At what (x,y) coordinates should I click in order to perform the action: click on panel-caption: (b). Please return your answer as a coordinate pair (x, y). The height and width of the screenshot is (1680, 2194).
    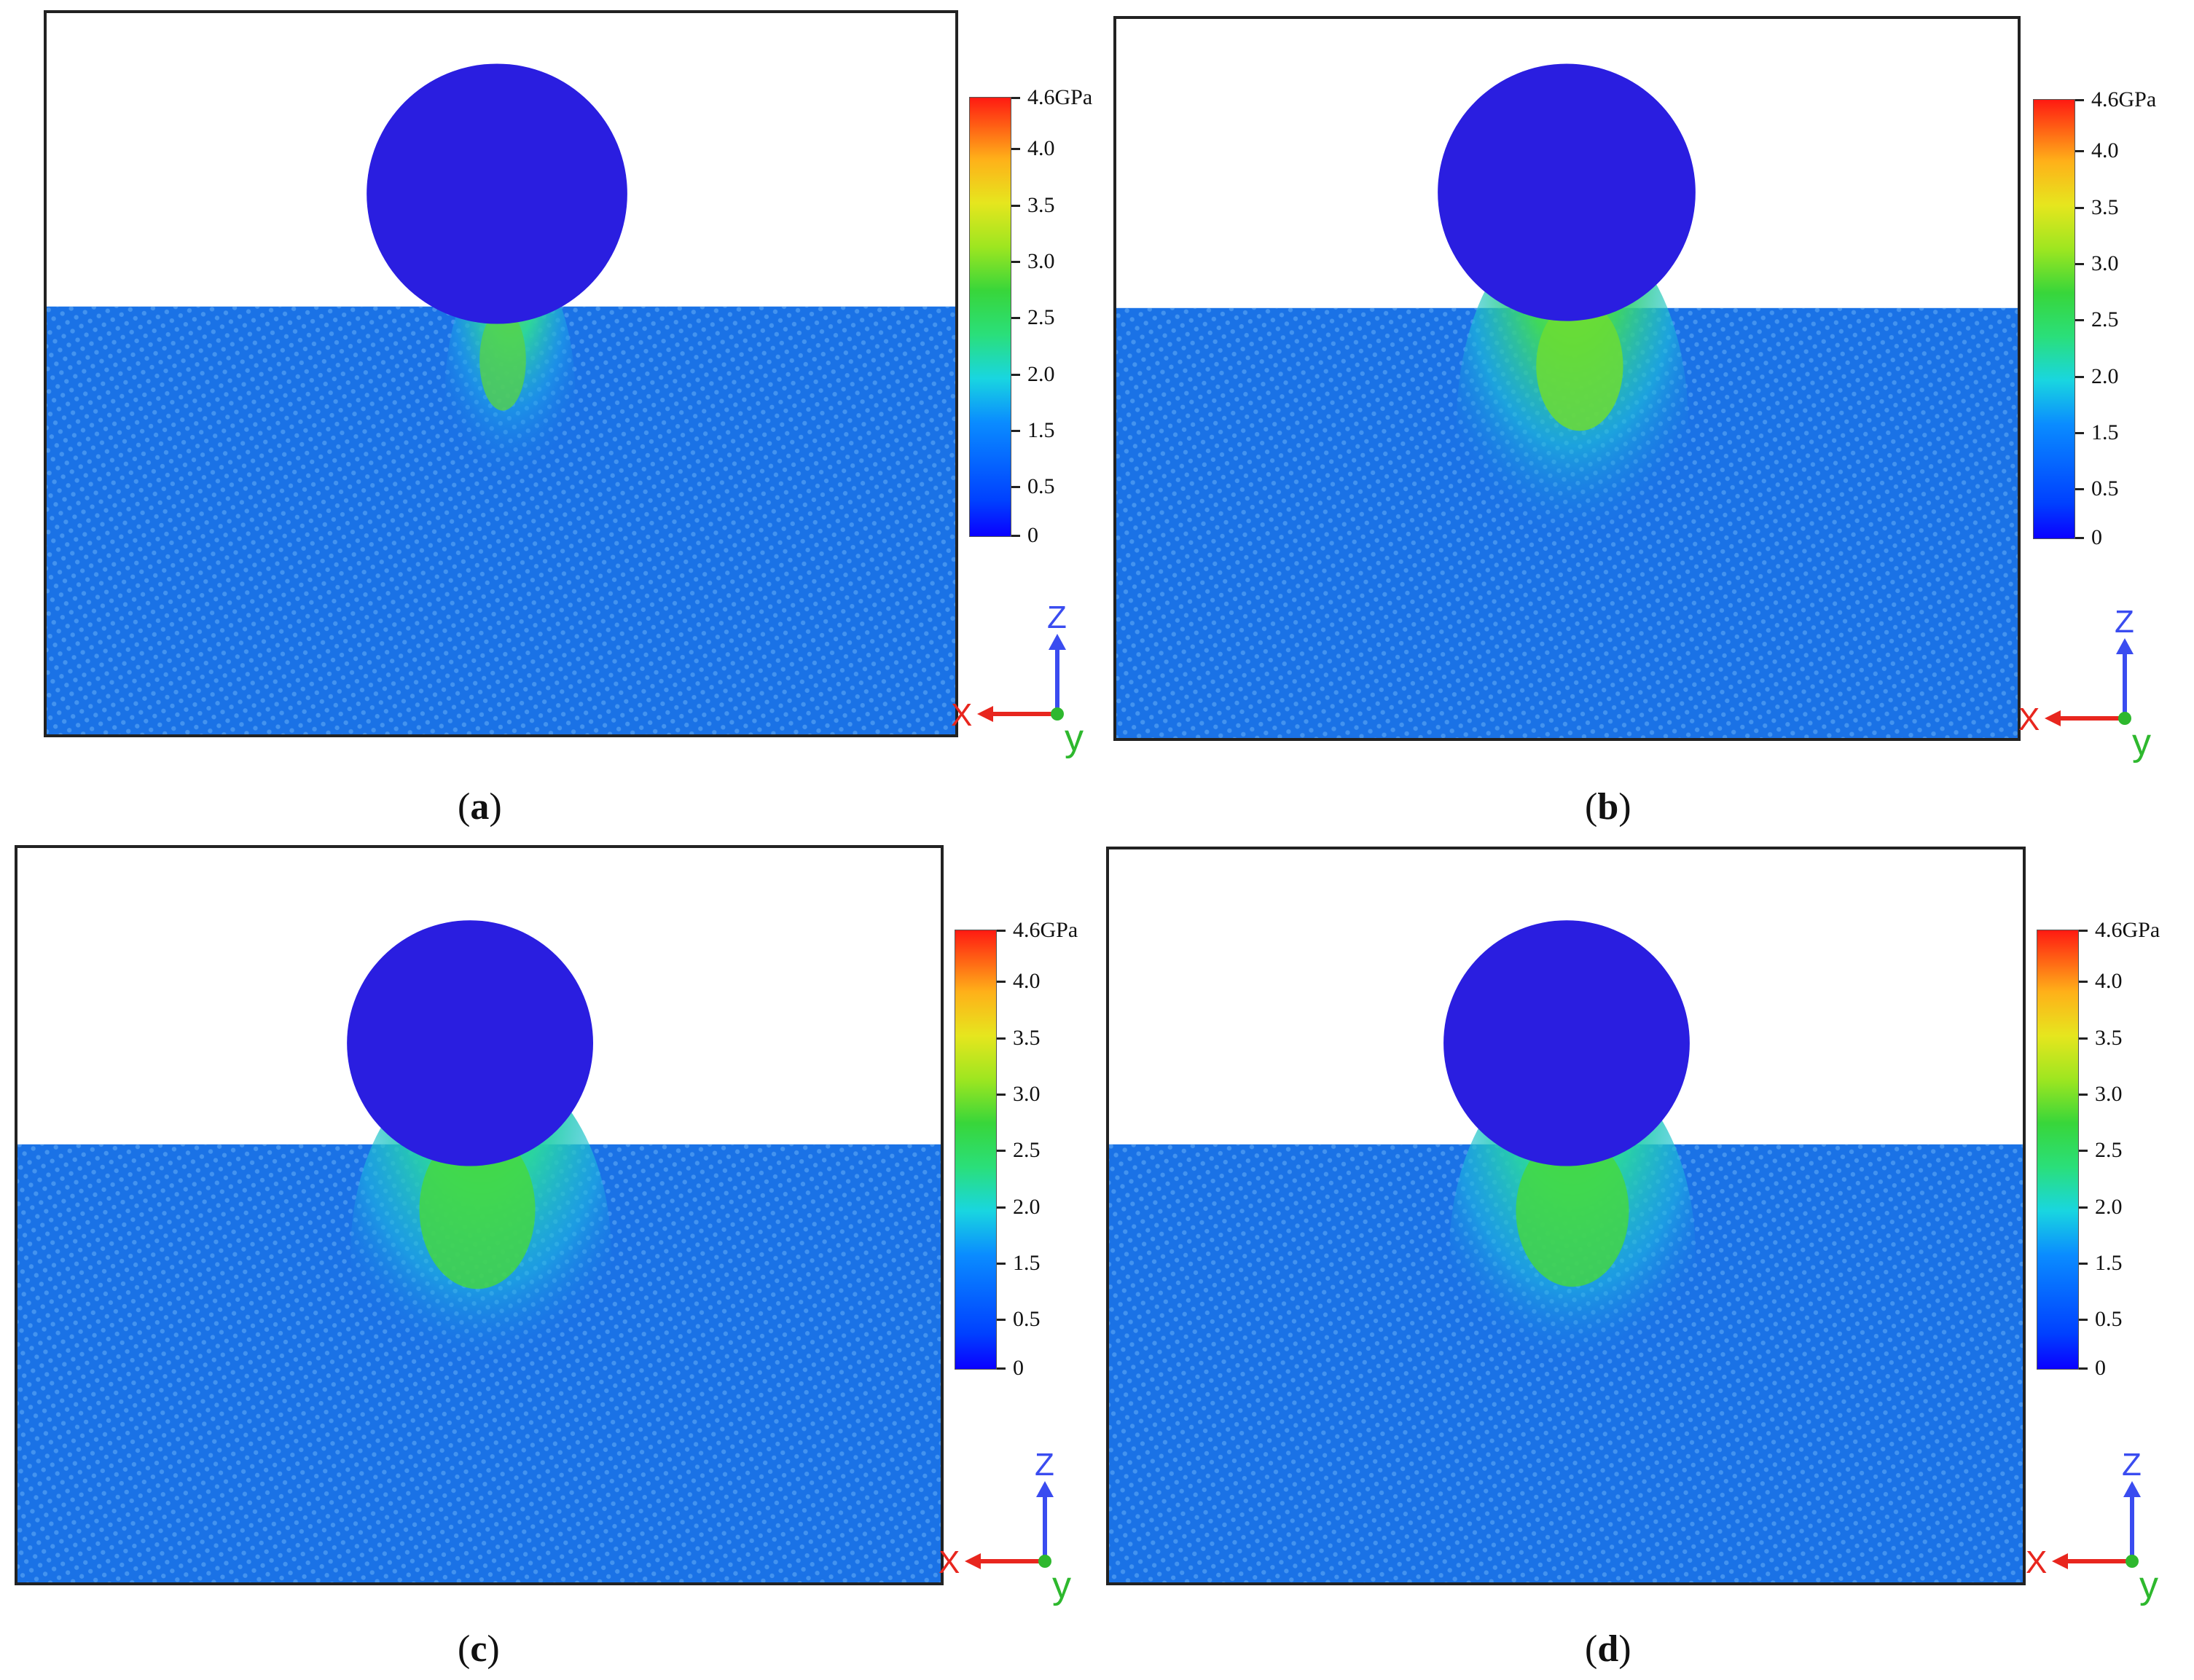
    Looking at the image, I should click on (1608, 807).